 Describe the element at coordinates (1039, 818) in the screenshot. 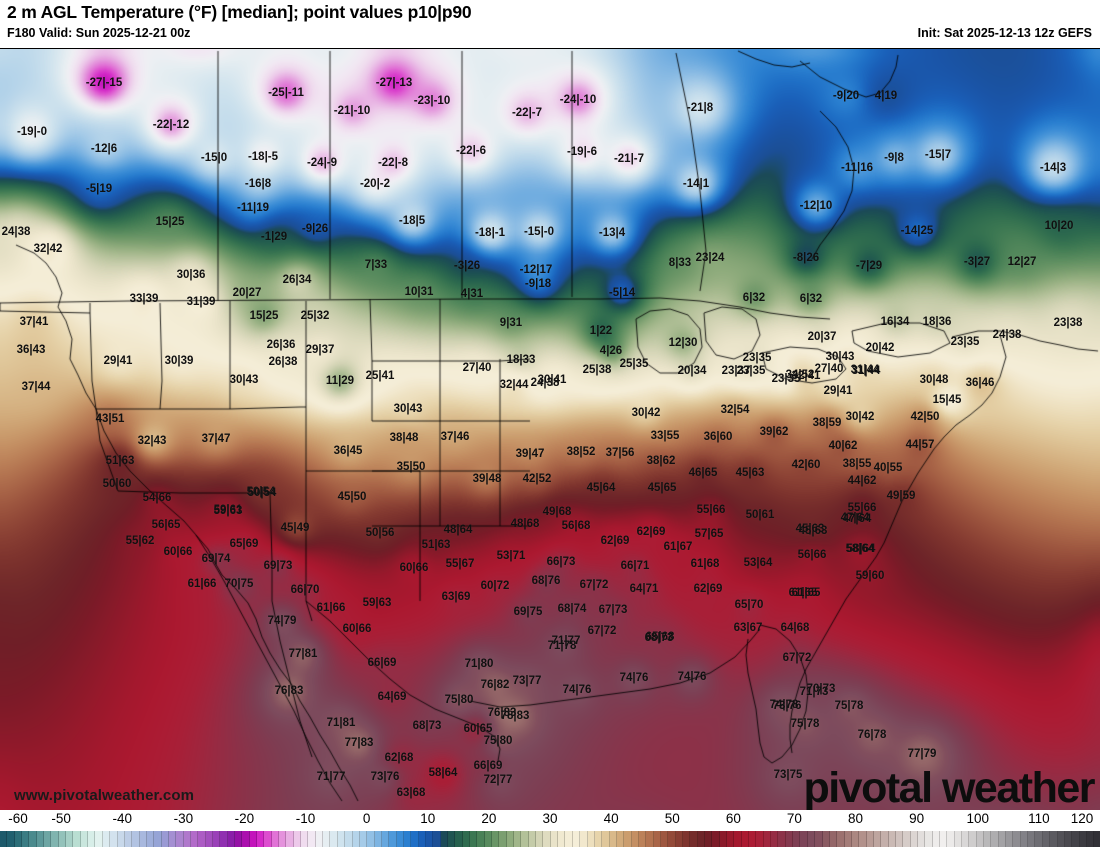

I see `colorbar-tick: 110` at that location.